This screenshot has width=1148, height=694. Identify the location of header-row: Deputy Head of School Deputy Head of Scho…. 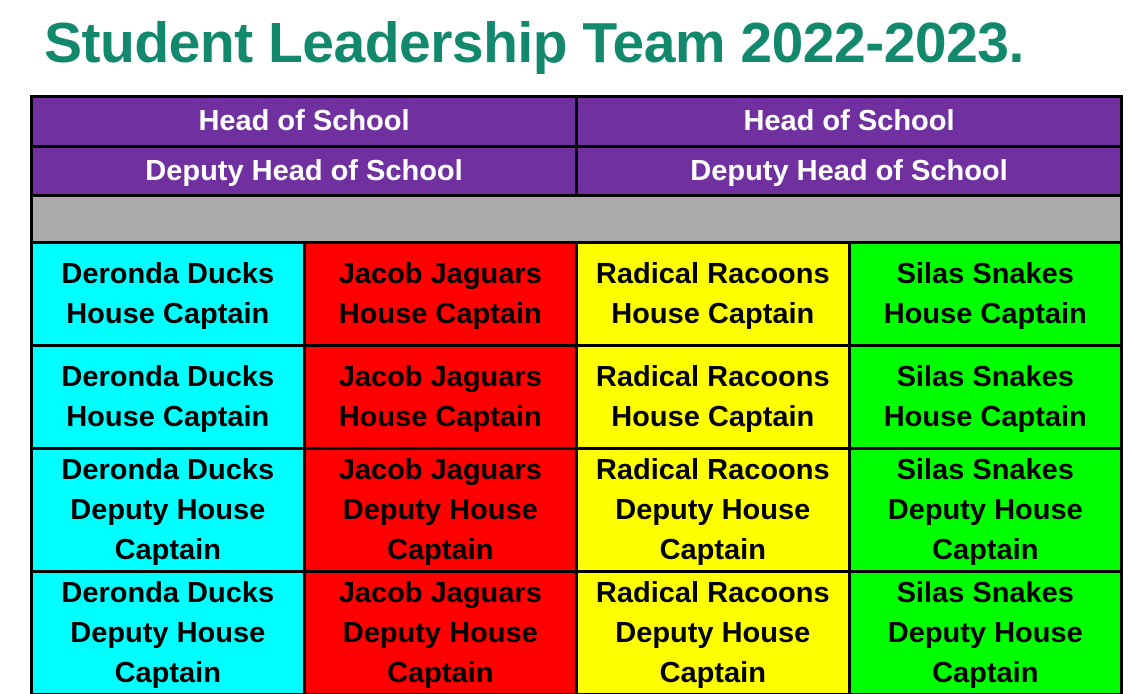
(576, 171).